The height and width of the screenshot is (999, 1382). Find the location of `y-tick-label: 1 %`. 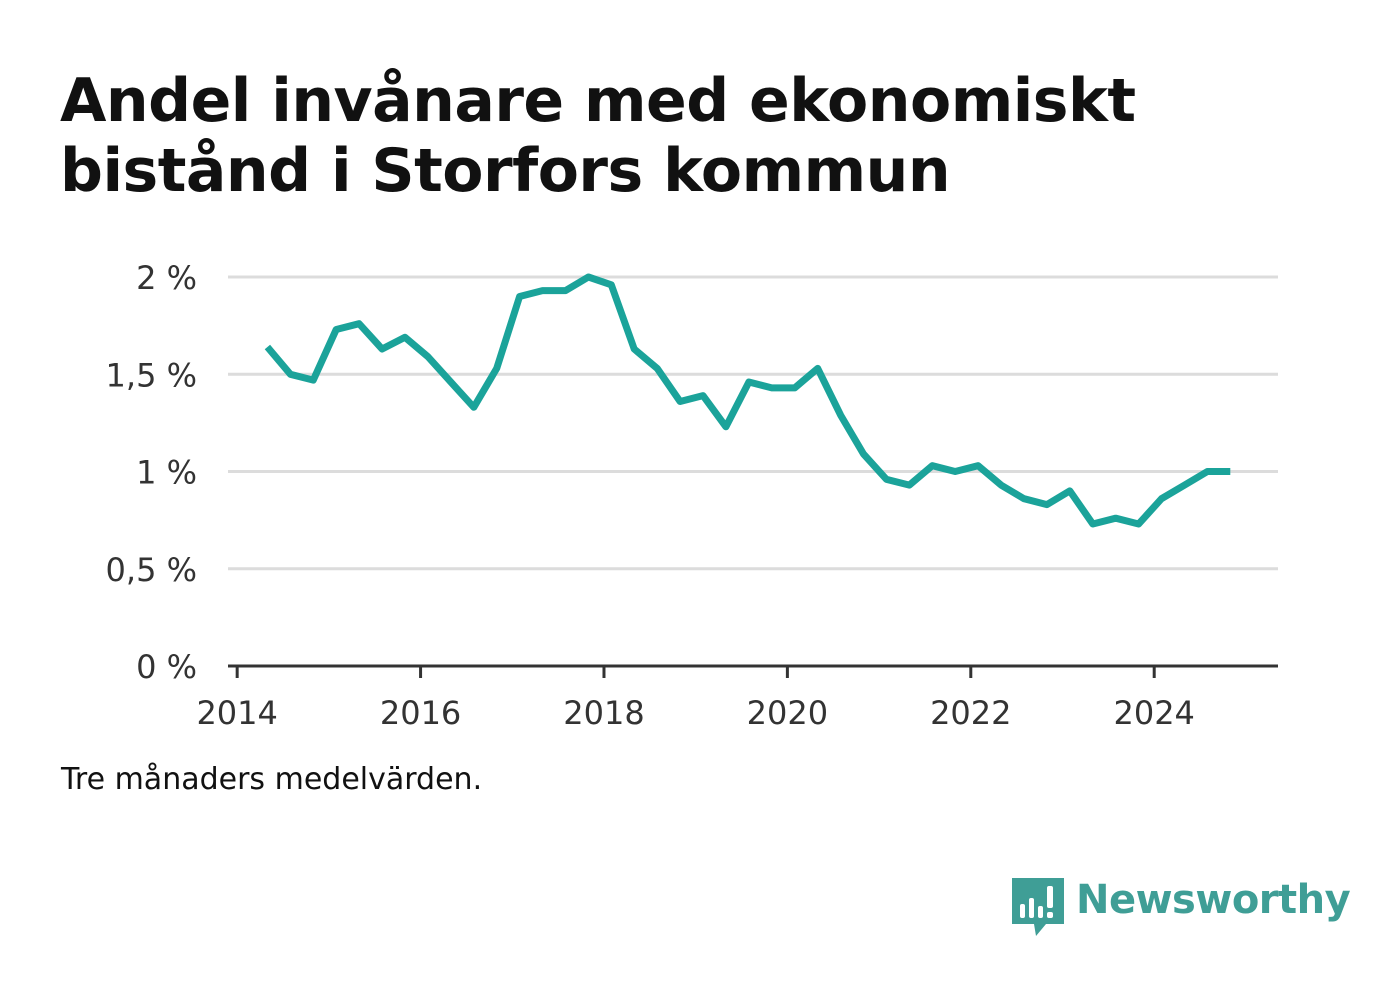

y-tick-label: 1 % is located at coordinates (166, 473).